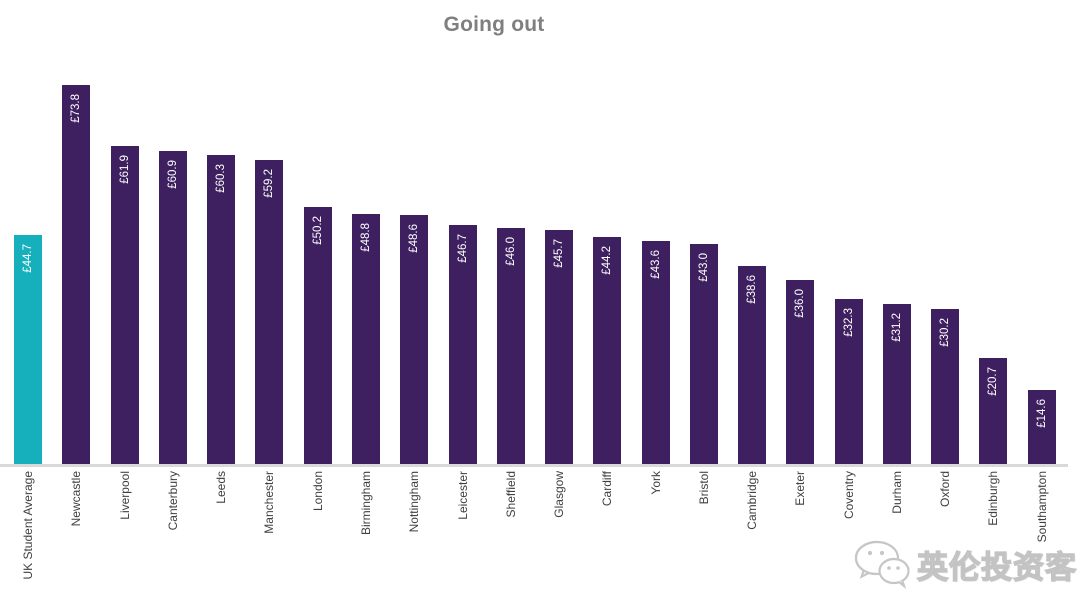 Image resolution: width=1080 pixels, height=612 pixels. I want to click on bar-london: £50.2, so click(317, 336).